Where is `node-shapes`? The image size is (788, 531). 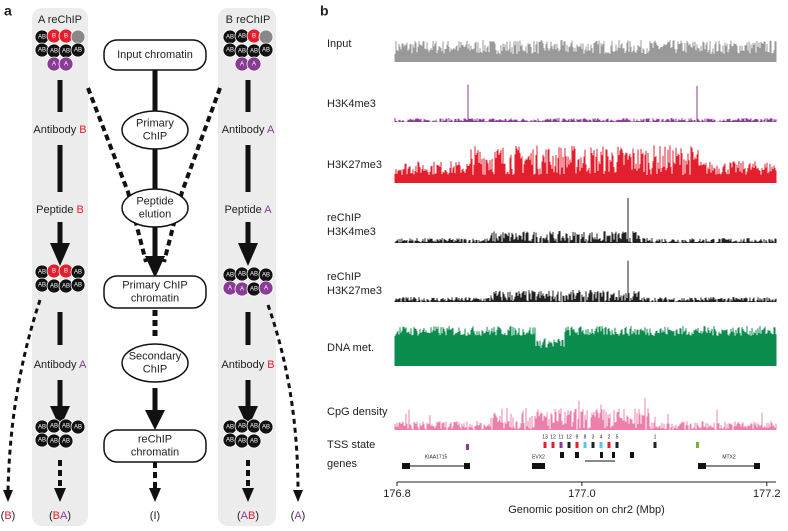 node-shapes is located at coordinates (155, 251).